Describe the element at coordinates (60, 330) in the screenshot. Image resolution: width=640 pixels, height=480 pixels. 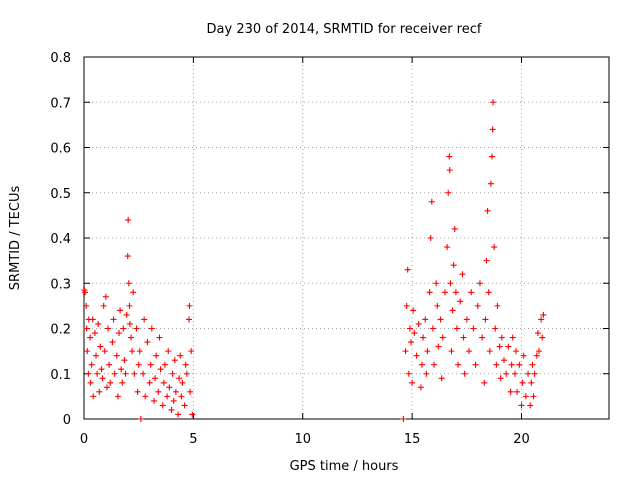
I see `y-tick-label: 0.2` at that location.